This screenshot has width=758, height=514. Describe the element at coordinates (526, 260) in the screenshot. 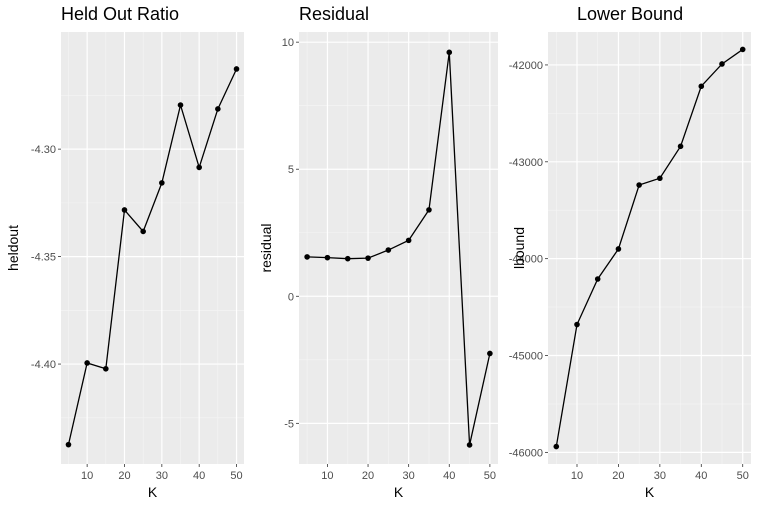

I see `y-tick-label: -44000` at that location.